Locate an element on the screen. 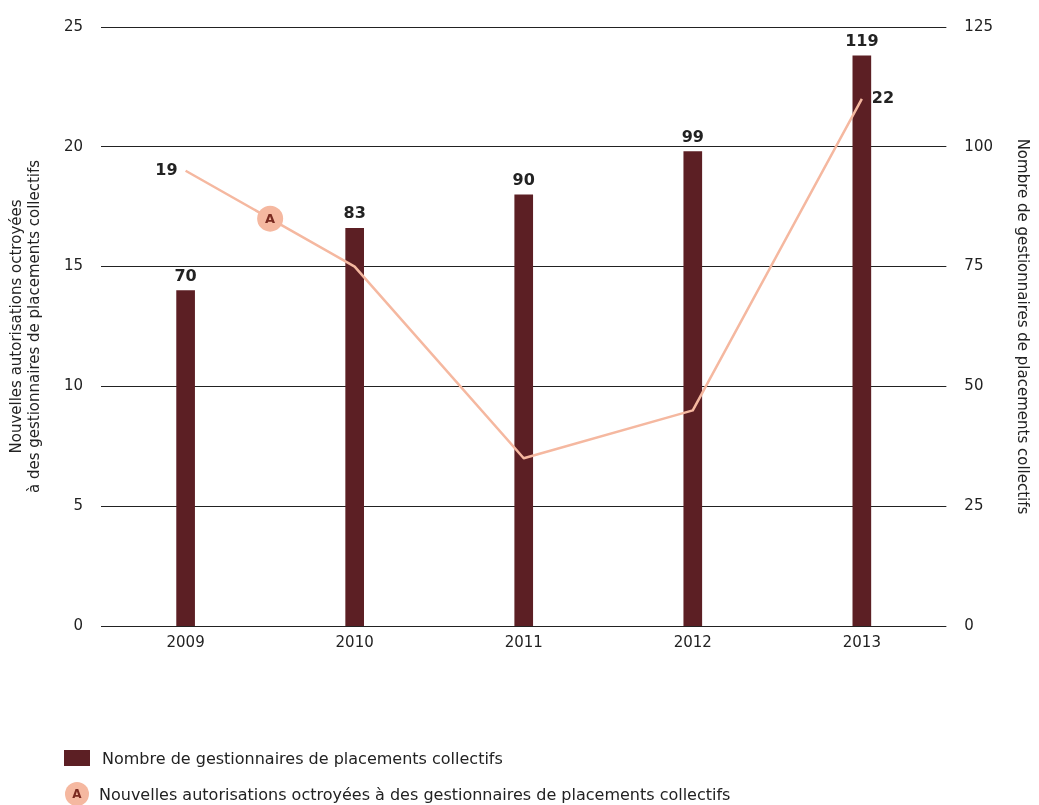 This screenshot has width=1039, height=805. data-label: 70 is located at coordinates (185, 275).